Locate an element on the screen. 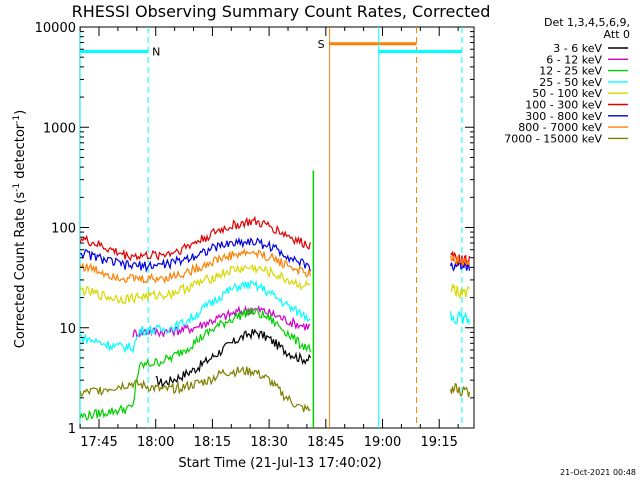  y-tick-label: 1000 is located at coordinates (59, 128).